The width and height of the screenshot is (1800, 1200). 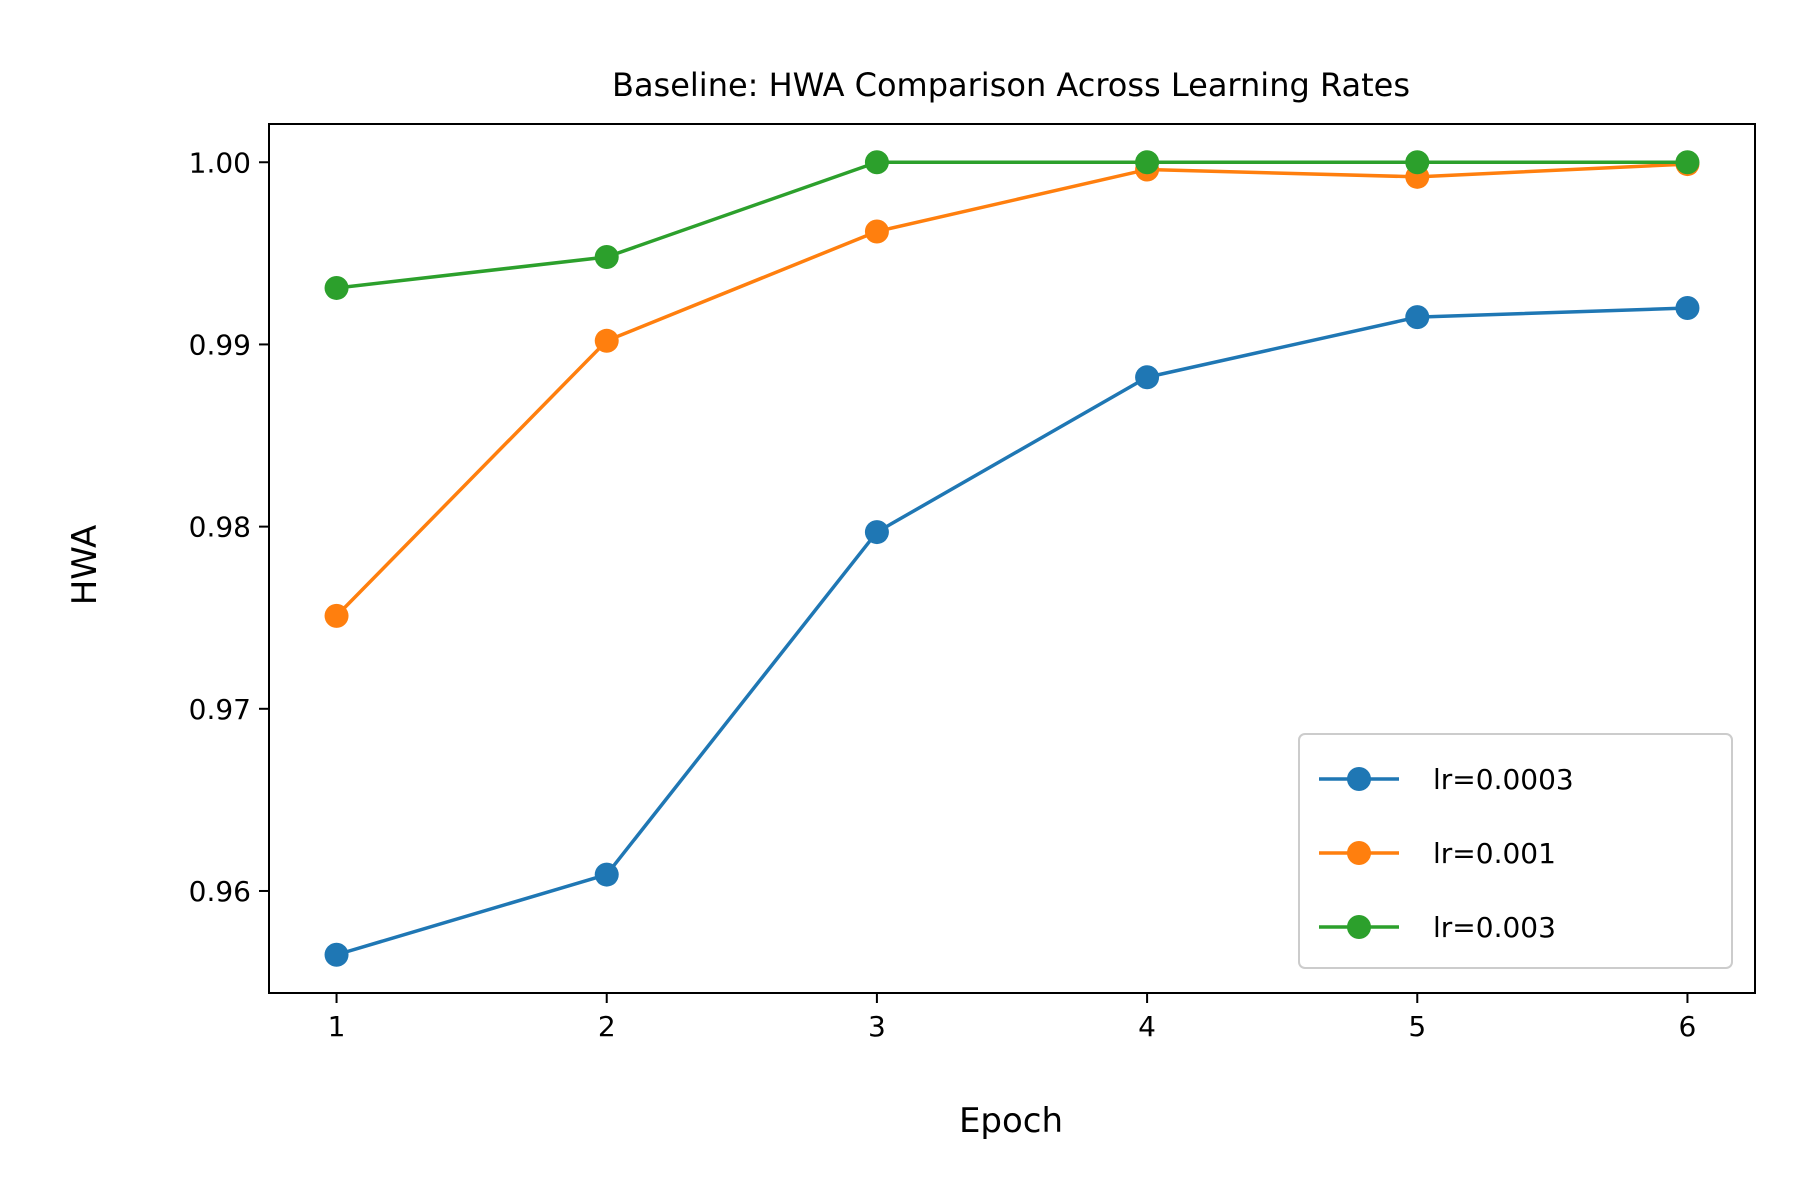 What do you see at coordinates (220, 527) in the screenshot?
I see `y-tick-label: 0.98` at bounding box center [220, 527].